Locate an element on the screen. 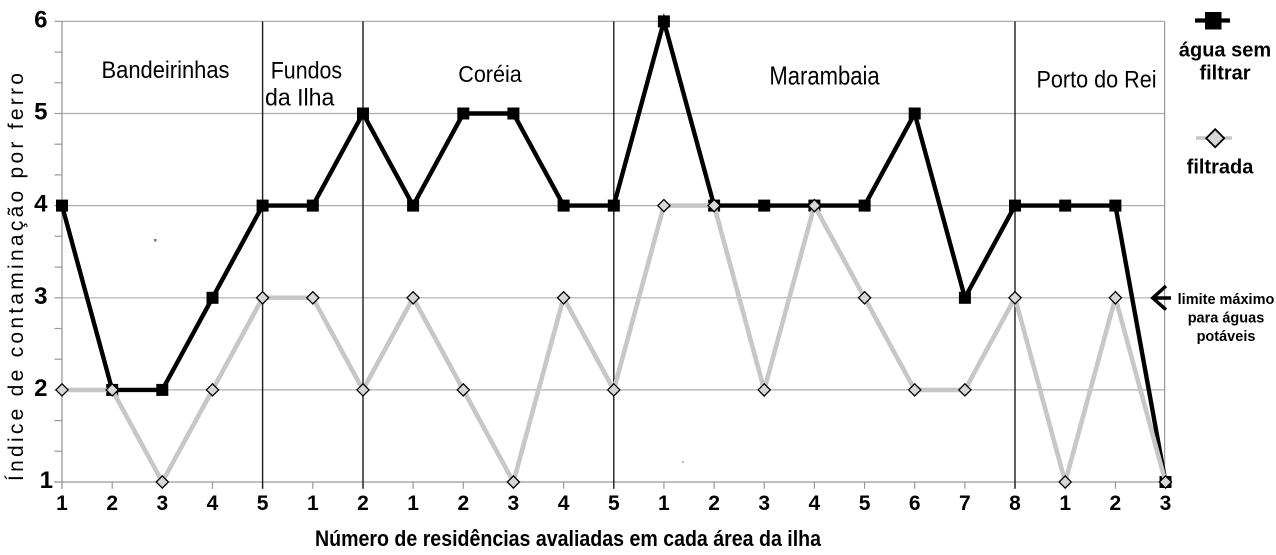 The height and width of the screenshot is (555, 1276). svg-text:Índice de contaminação por fer: Índice de contaminação por ferro is located at coordinates (16, 277).